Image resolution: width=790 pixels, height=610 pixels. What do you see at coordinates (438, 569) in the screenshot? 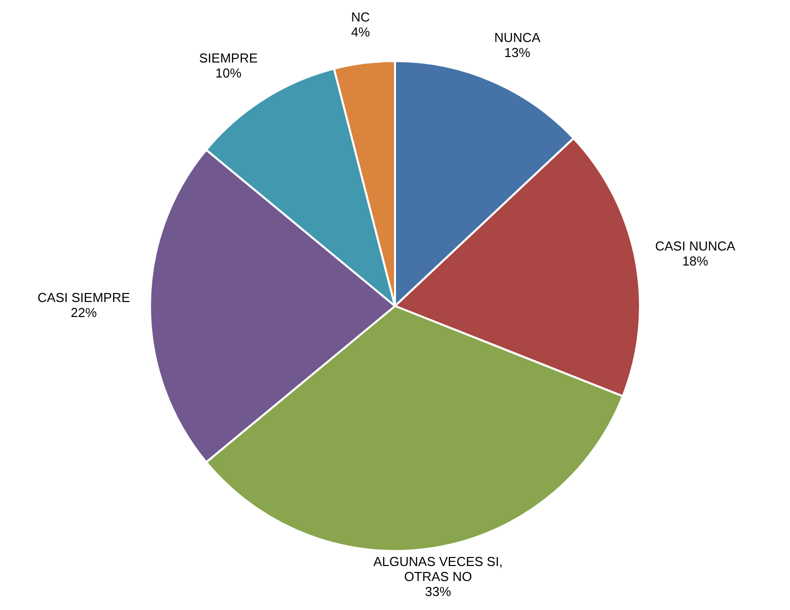
I see `slice-label: ALGUNAS VECES SI, OTRAS NO` at bounding box center [438, 569].